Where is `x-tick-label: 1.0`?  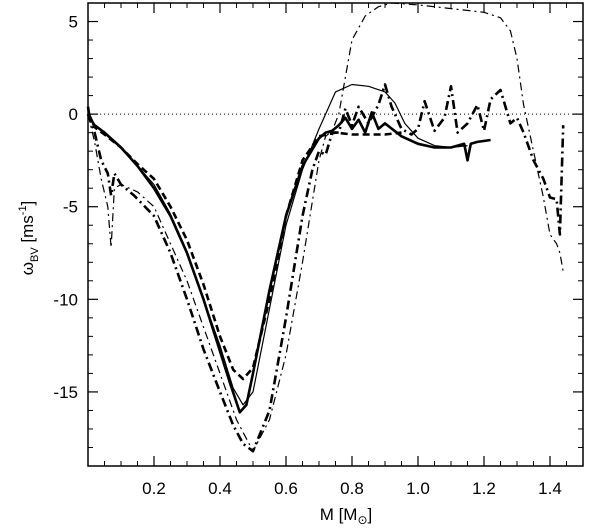 x-tick-label: 1.0 is located at coordinates (418, 488).